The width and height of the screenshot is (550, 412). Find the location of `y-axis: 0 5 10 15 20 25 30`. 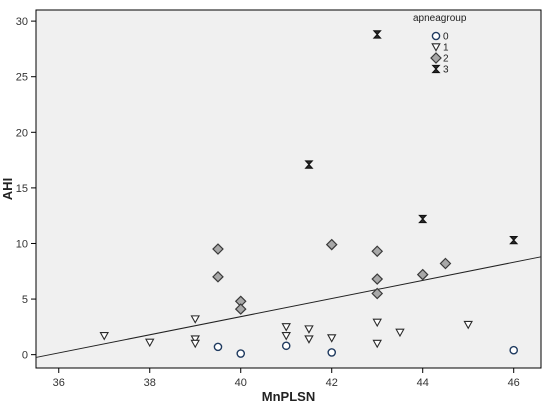

y-axis: 0 5 10 15 20 25 30 is located at coordinates (26, 189).